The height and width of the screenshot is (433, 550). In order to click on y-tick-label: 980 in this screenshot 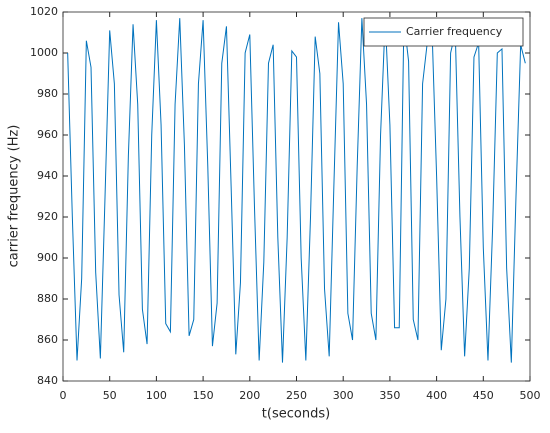, I will do `click(47, 93)`.